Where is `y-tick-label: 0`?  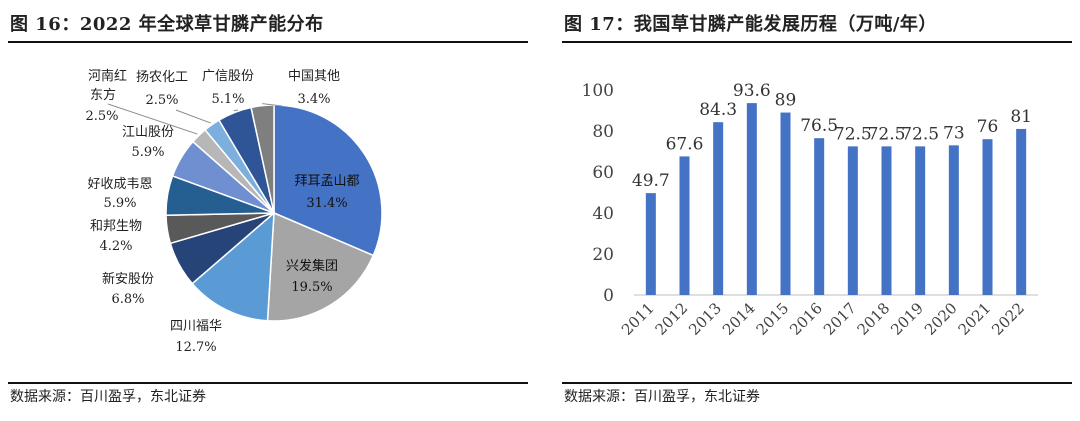
y-tick-label: 0 is located at coordinates (608, 296).